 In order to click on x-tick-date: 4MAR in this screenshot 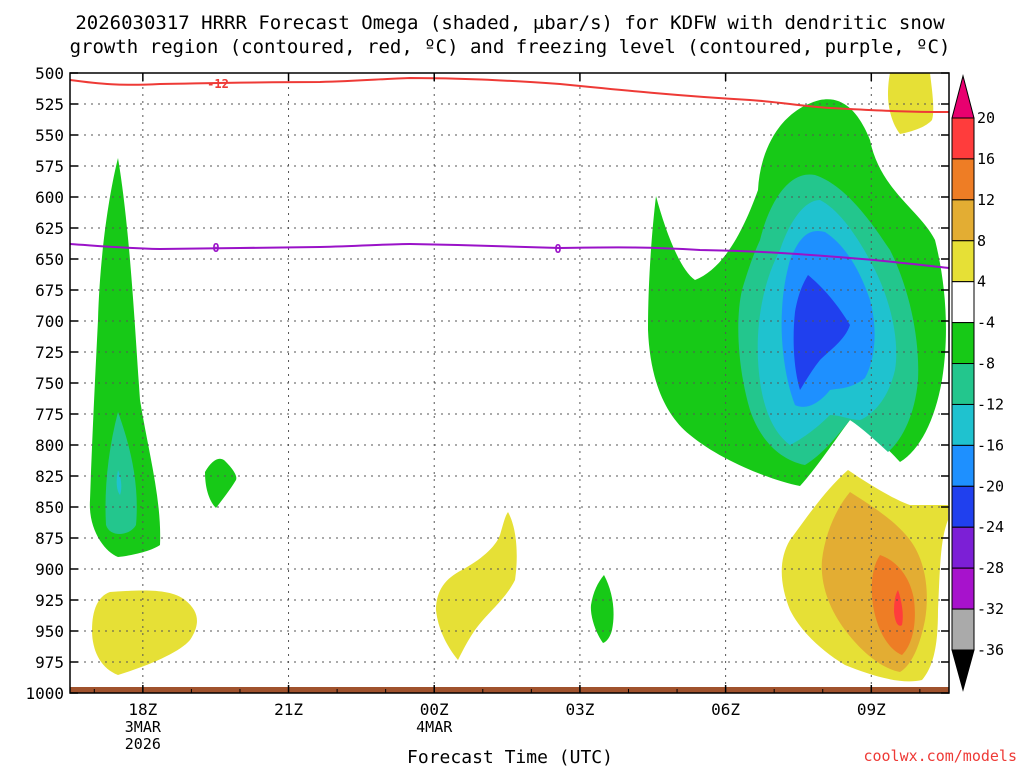, I will do `click(434, 727)`.